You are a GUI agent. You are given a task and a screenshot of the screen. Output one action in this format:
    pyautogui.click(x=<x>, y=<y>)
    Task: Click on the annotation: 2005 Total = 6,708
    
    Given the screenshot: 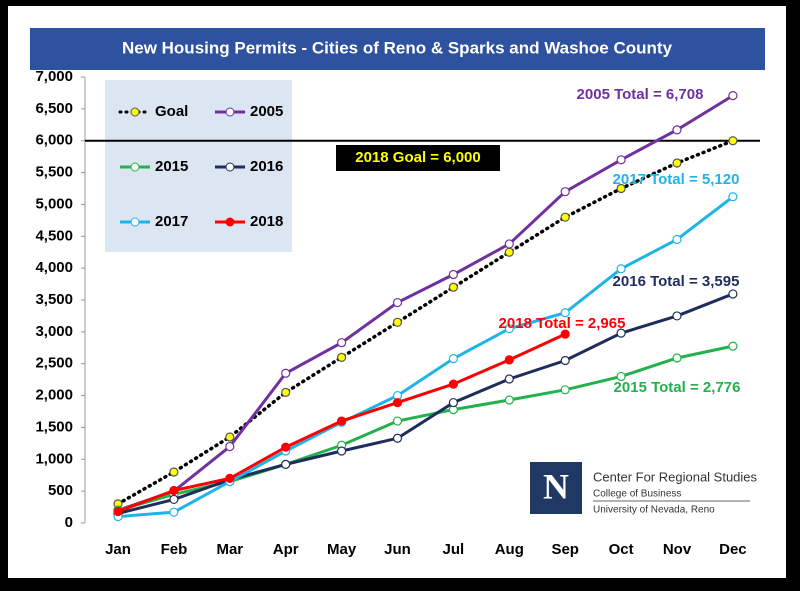 What is the action you would take?
    pyautogui.click(x=640, y=94)
    